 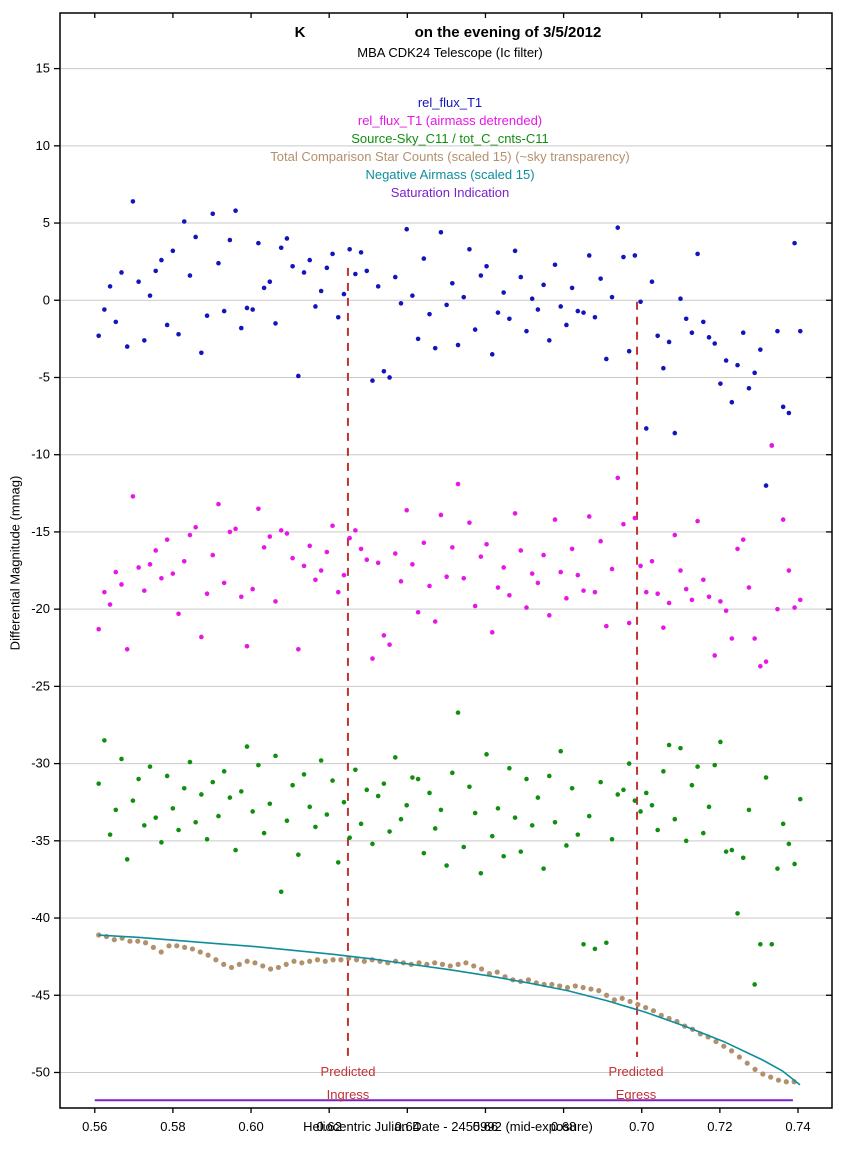 What do you see at coordinates (40, 685) in the screenshot?
I see `svg-text: -25` at bounding box center [40, 685].